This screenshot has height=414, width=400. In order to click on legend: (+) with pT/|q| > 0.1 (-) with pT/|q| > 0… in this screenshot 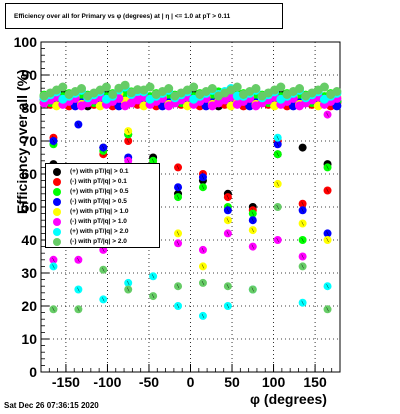, I will do `click(102, 205)`.